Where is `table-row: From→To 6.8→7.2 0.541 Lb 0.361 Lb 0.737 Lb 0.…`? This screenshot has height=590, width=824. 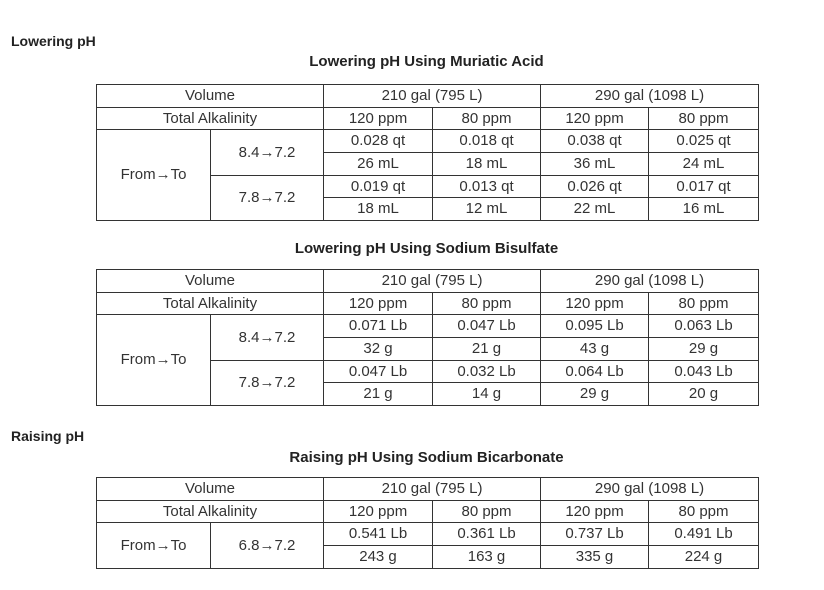
table-row: From→To 6.8→7.2 0.541 Lb 0.361 Lb 0.737 Lb 0.… is located at coordinates (428, 545).